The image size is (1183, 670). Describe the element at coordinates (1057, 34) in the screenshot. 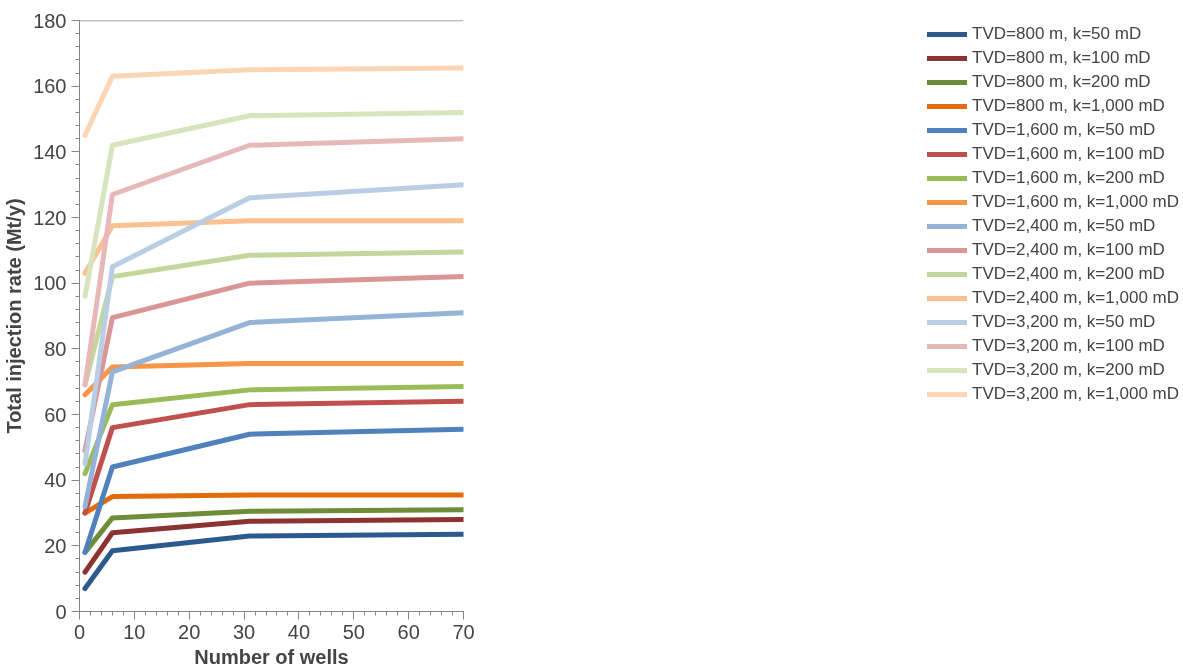

I see `legend-label: TVD=800 m, k=50 mD` at that location.